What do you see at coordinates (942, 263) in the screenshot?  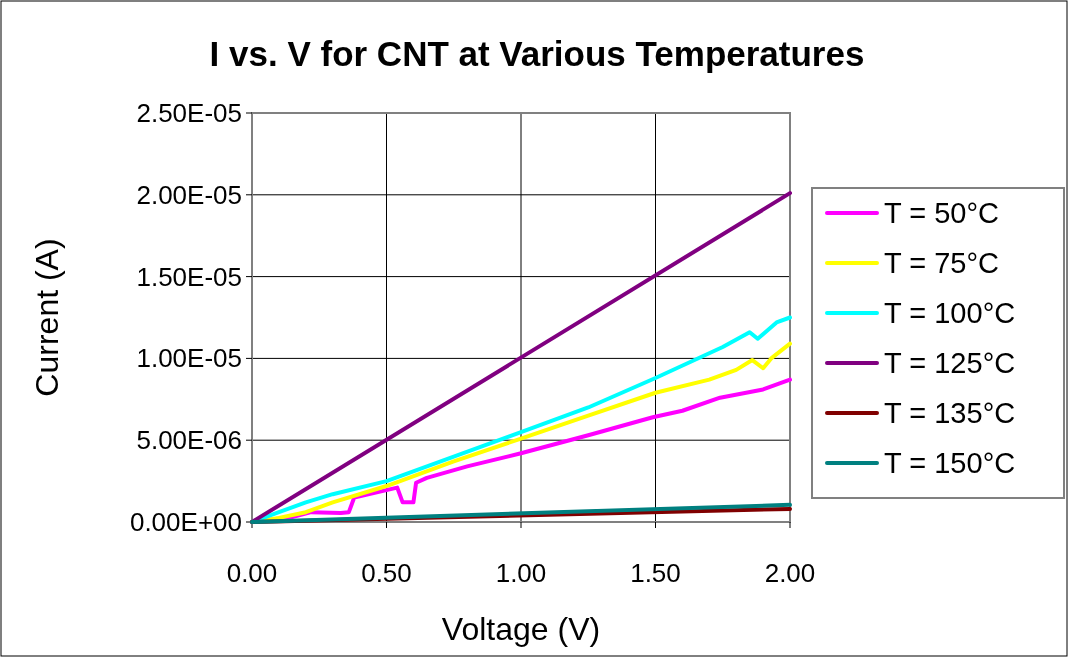 I see `legend-label: T = 75°C` at bounding box center [942, 263].